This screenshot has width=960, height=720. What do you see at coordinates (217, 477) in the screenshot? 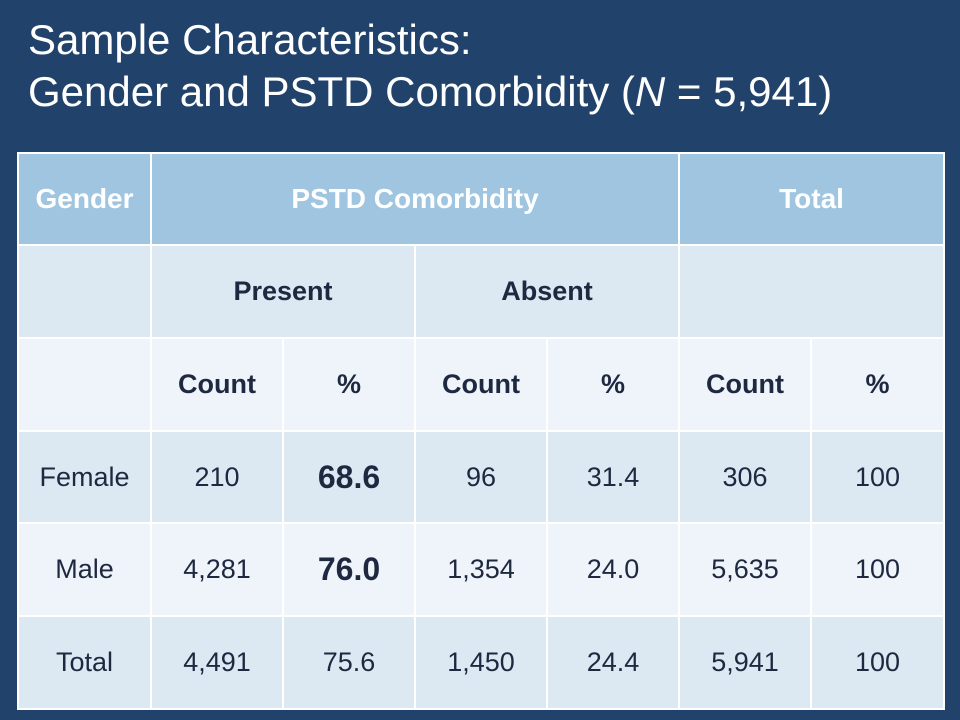
I see `cell-present-count: 210` at bounding box center [217, 477].